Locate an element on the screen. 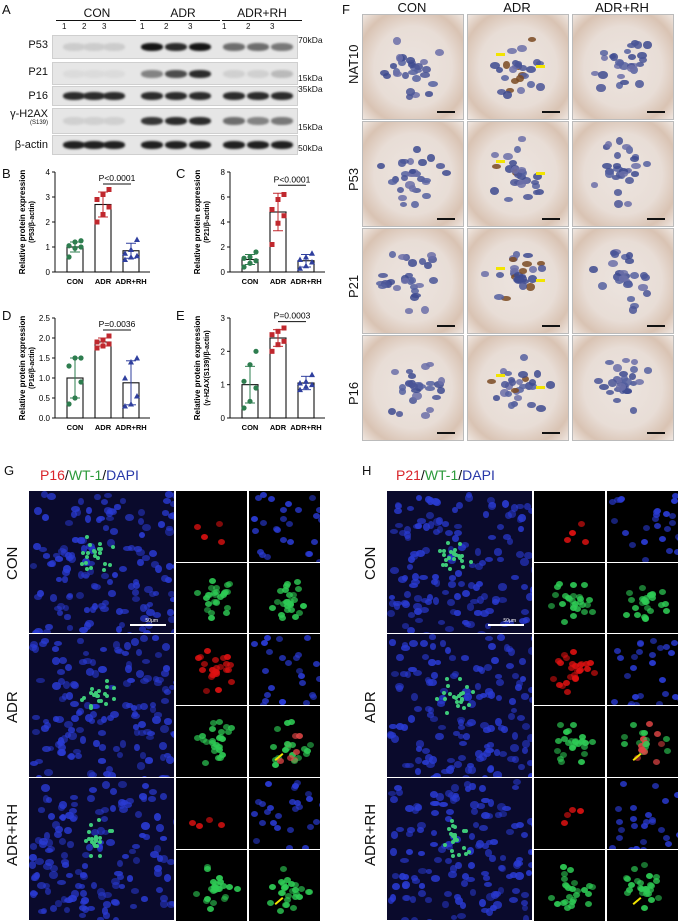 The height and width of the screenshot is (924, 685). scale-bar is located at coordinates (446, 219).